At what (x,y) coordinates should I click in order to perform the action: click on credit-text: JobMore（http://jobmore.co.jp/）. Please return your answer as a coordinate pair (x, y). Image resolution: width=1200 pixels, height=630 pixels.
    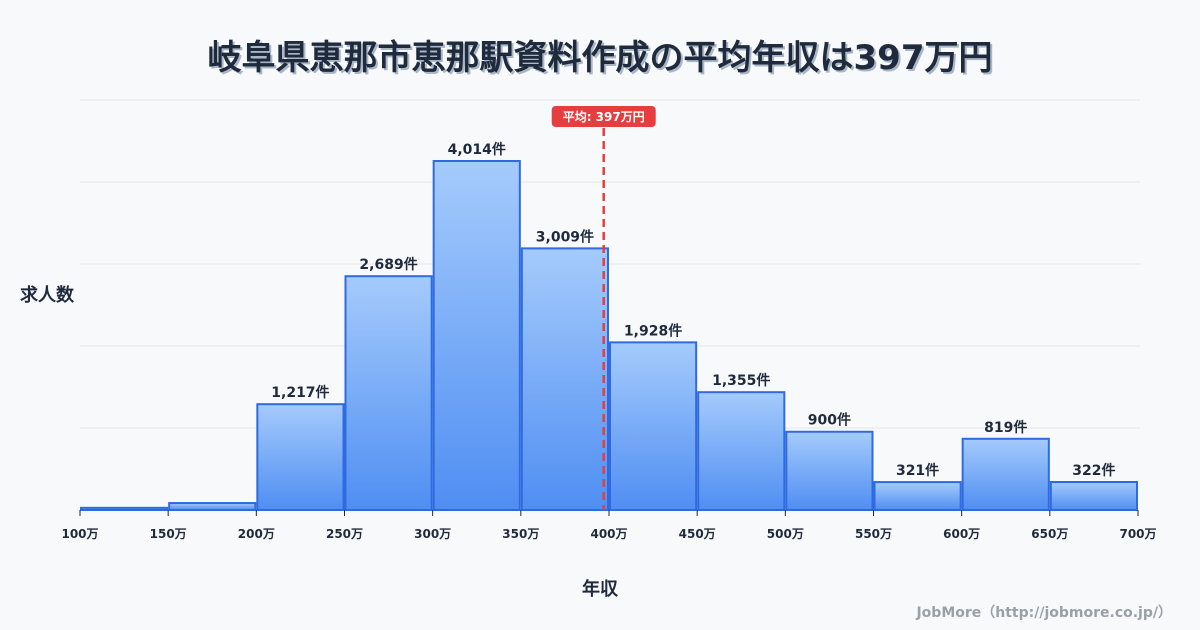
    Looking at the image, I should click on (1044, 613).